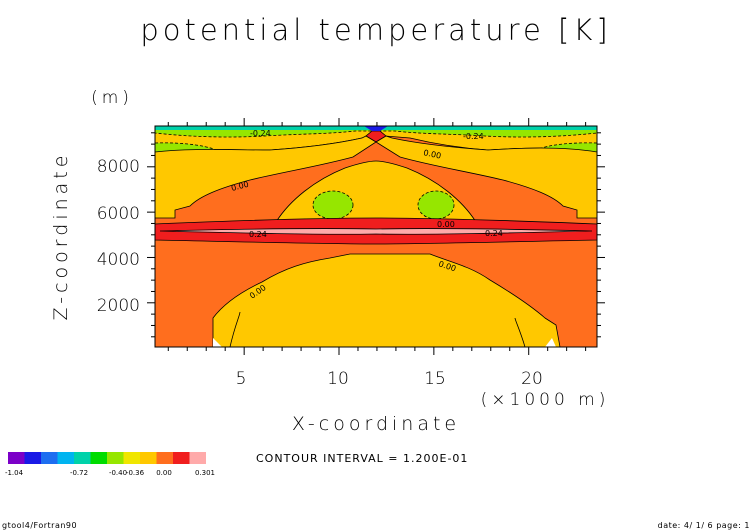 This screenshot has width=752, height=532. I want to click on y-tick-label: 8000, so click(118, 167).